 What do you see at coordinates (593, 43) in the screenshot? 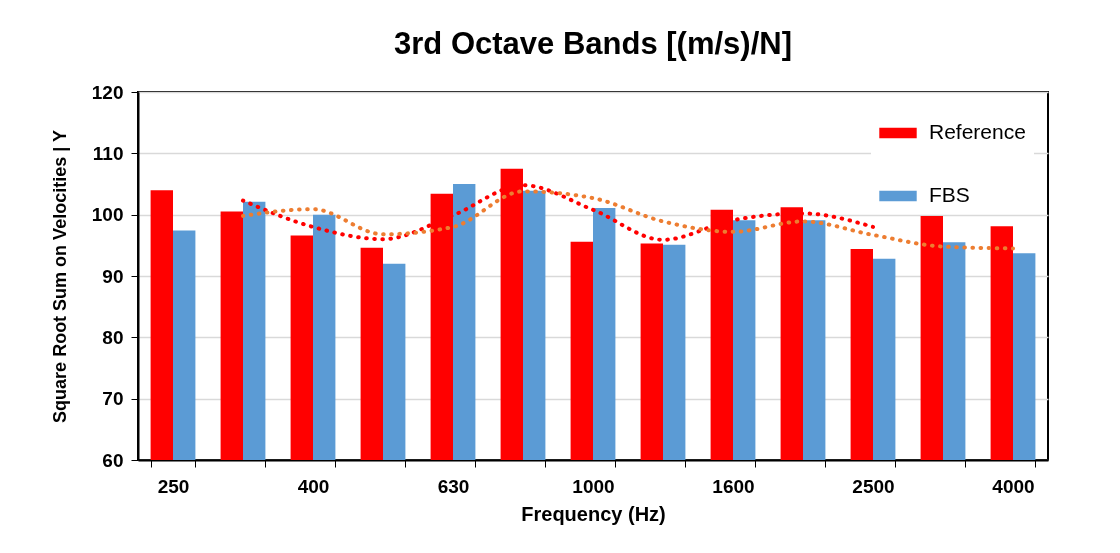
I see `chart-title: 3rd Octave Bands [(m/s)/N]` at bounding box center [593, 43].